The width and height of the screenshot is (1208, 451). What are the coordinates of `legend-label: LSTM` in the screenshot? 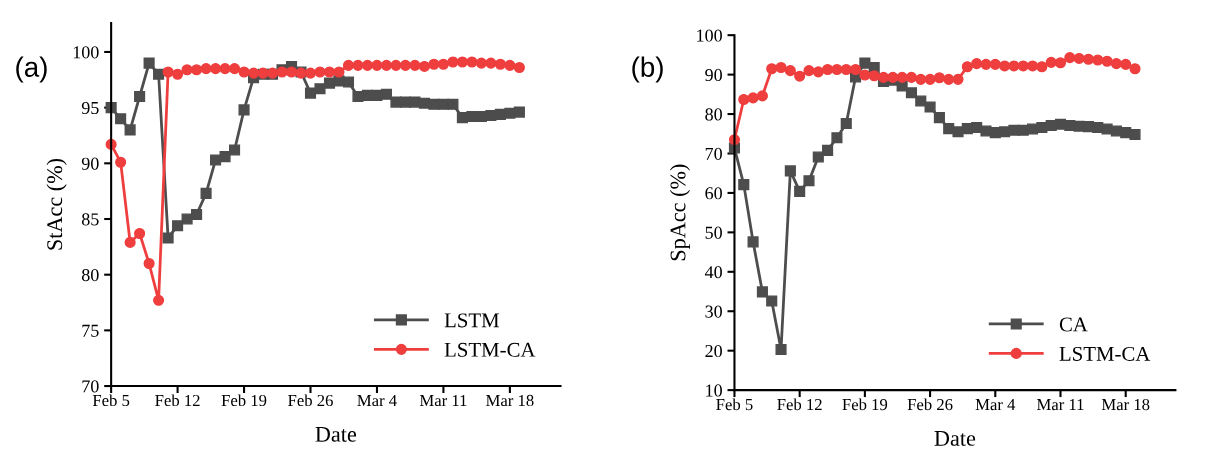 It's located at (472, 320).